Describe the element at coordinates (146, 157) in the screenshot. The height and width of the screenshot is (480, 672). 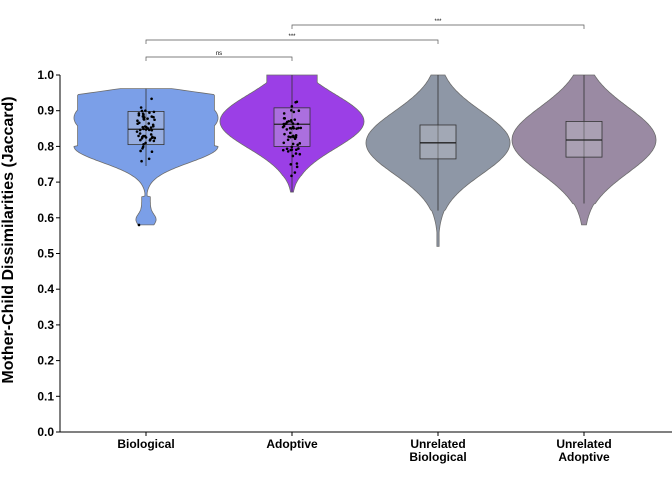
I see `violin-biological` at that location.